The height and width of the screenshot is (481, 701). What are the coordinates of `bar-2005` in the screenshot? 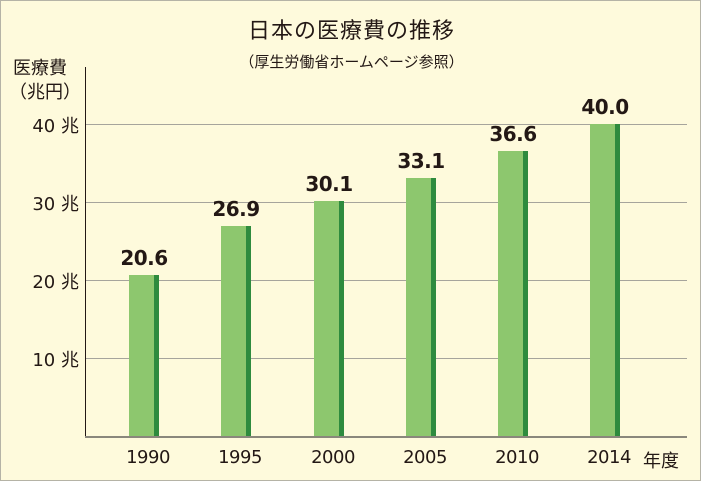 It's located at (421, 307).